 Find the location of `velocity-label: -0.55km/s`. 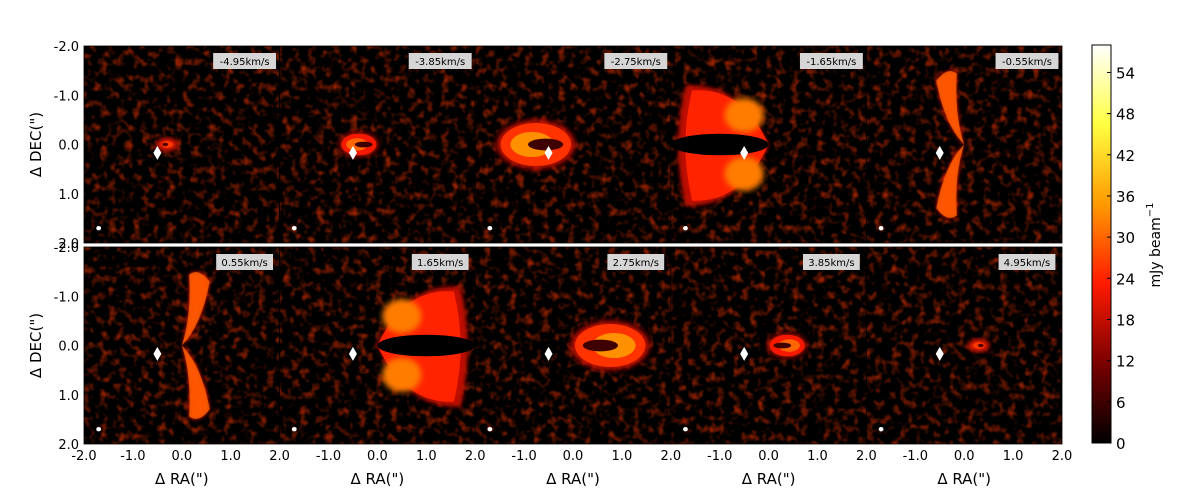

velocity-label: -0.55km/s is located at coordinates (1027, 61).